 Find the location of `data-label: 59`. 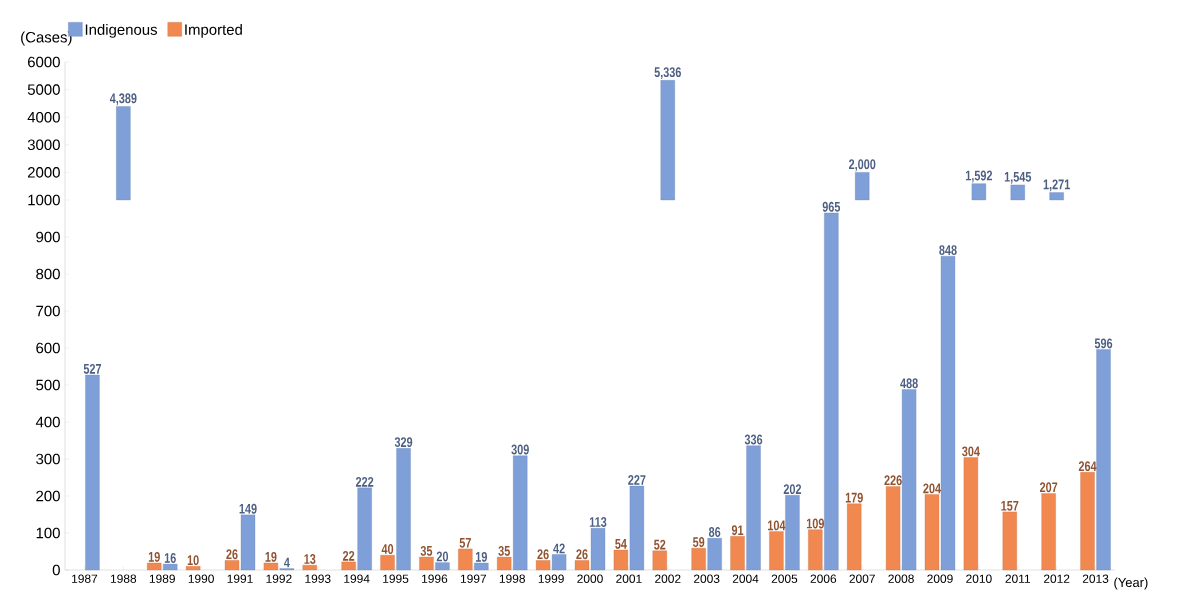

data-label: 59 is located at coordinates (698, 542).